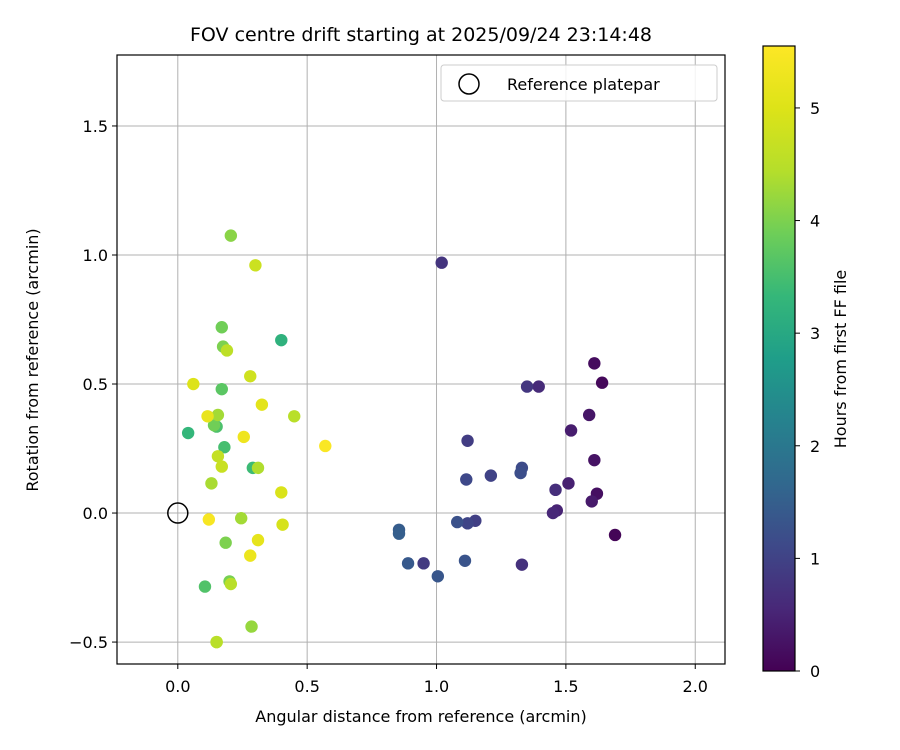 The image size is (900, 750). I want to click on x-axis-label: Angular distance from reference (arcmin), so click(420, 716).